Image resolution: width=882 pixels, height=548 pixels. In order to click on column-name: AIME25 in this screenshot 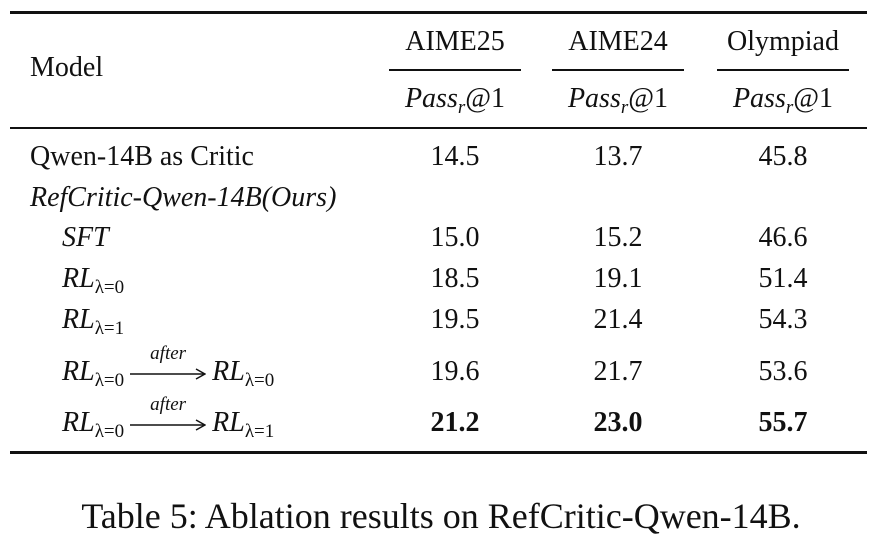, I will do `click(455, 41)`.